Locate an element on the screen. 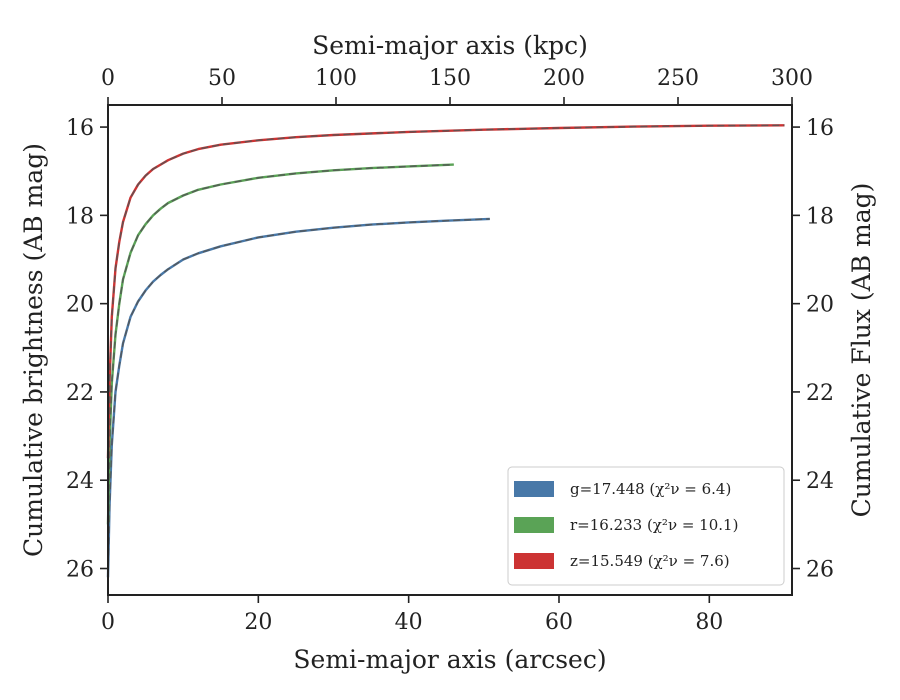  x-top-tick-label: 300 is located at coordinates (792, 78).